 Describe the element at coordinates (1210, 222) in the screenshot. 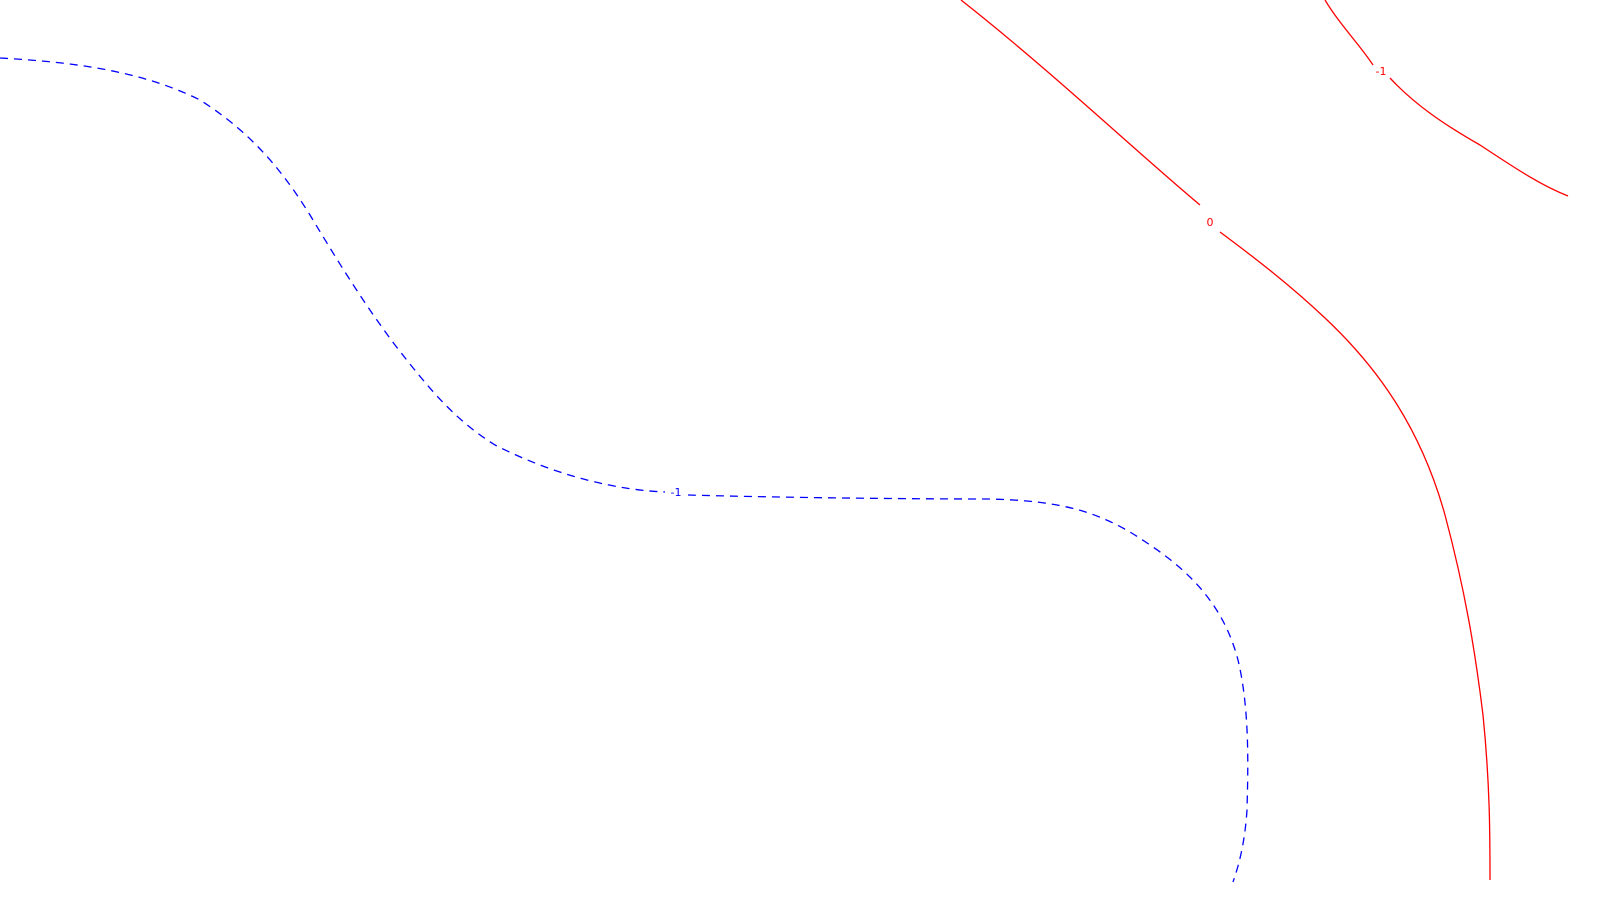

I see `contour-label-red-0: 0` at that location.